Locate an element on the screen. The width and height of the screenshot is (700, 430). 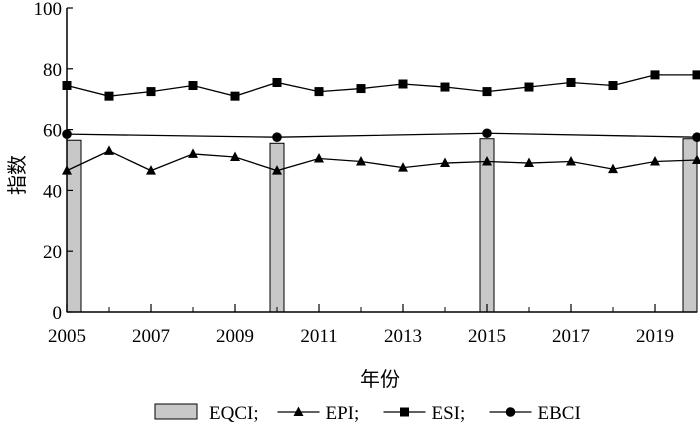
x-tick-label-2015: 2015 is located at coordinates (487, 336).